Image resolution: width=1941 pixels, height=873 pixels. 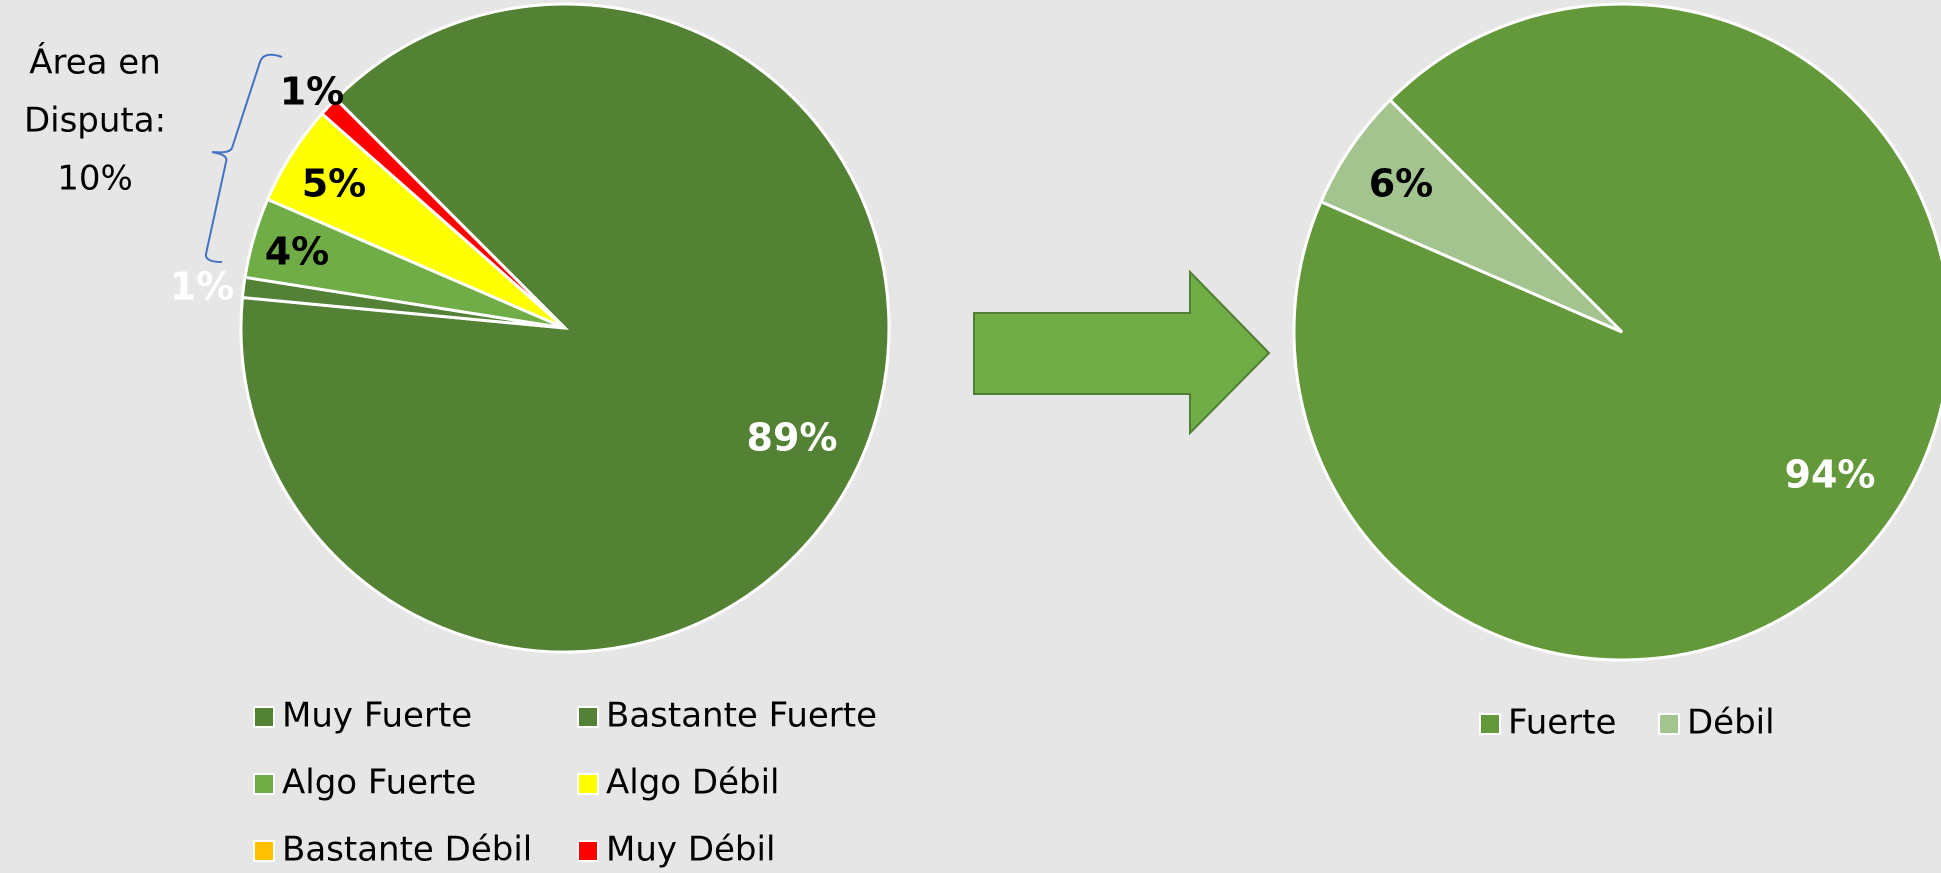 I want to click on legend-label: Muy Débil, so click(x=690, y=850).